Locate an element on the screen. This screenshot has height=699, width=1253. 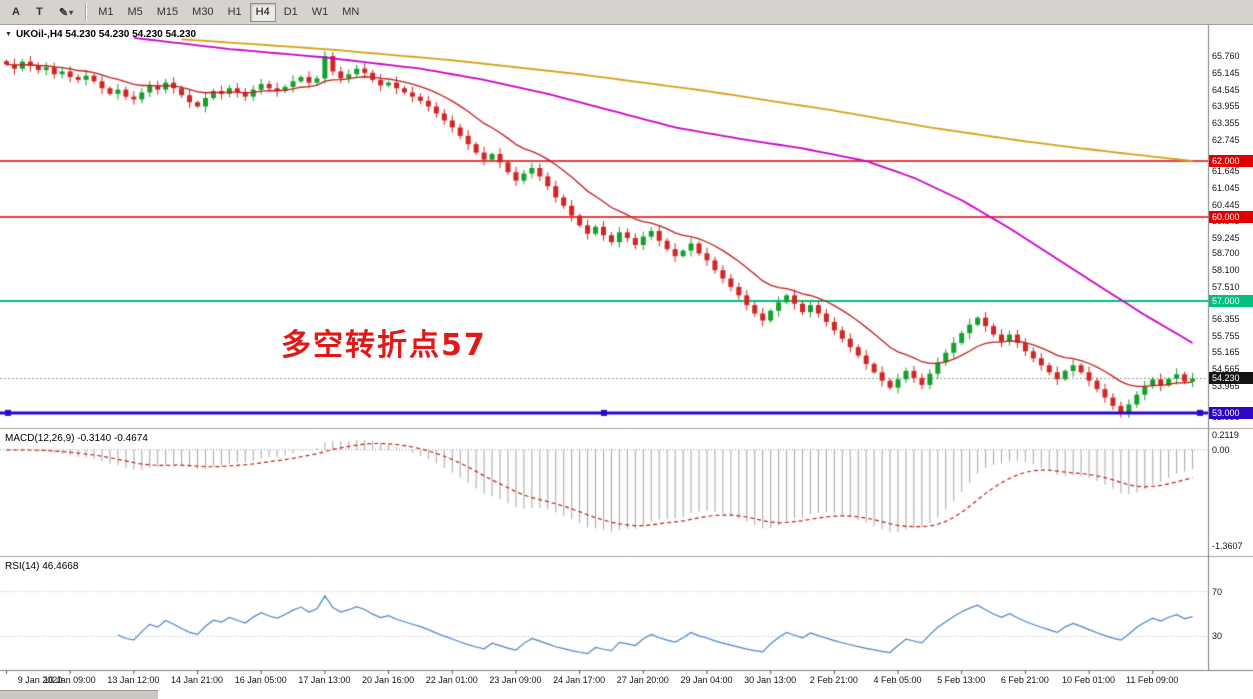
price-tick: 61.045 is located at coordinates (1226, 187).